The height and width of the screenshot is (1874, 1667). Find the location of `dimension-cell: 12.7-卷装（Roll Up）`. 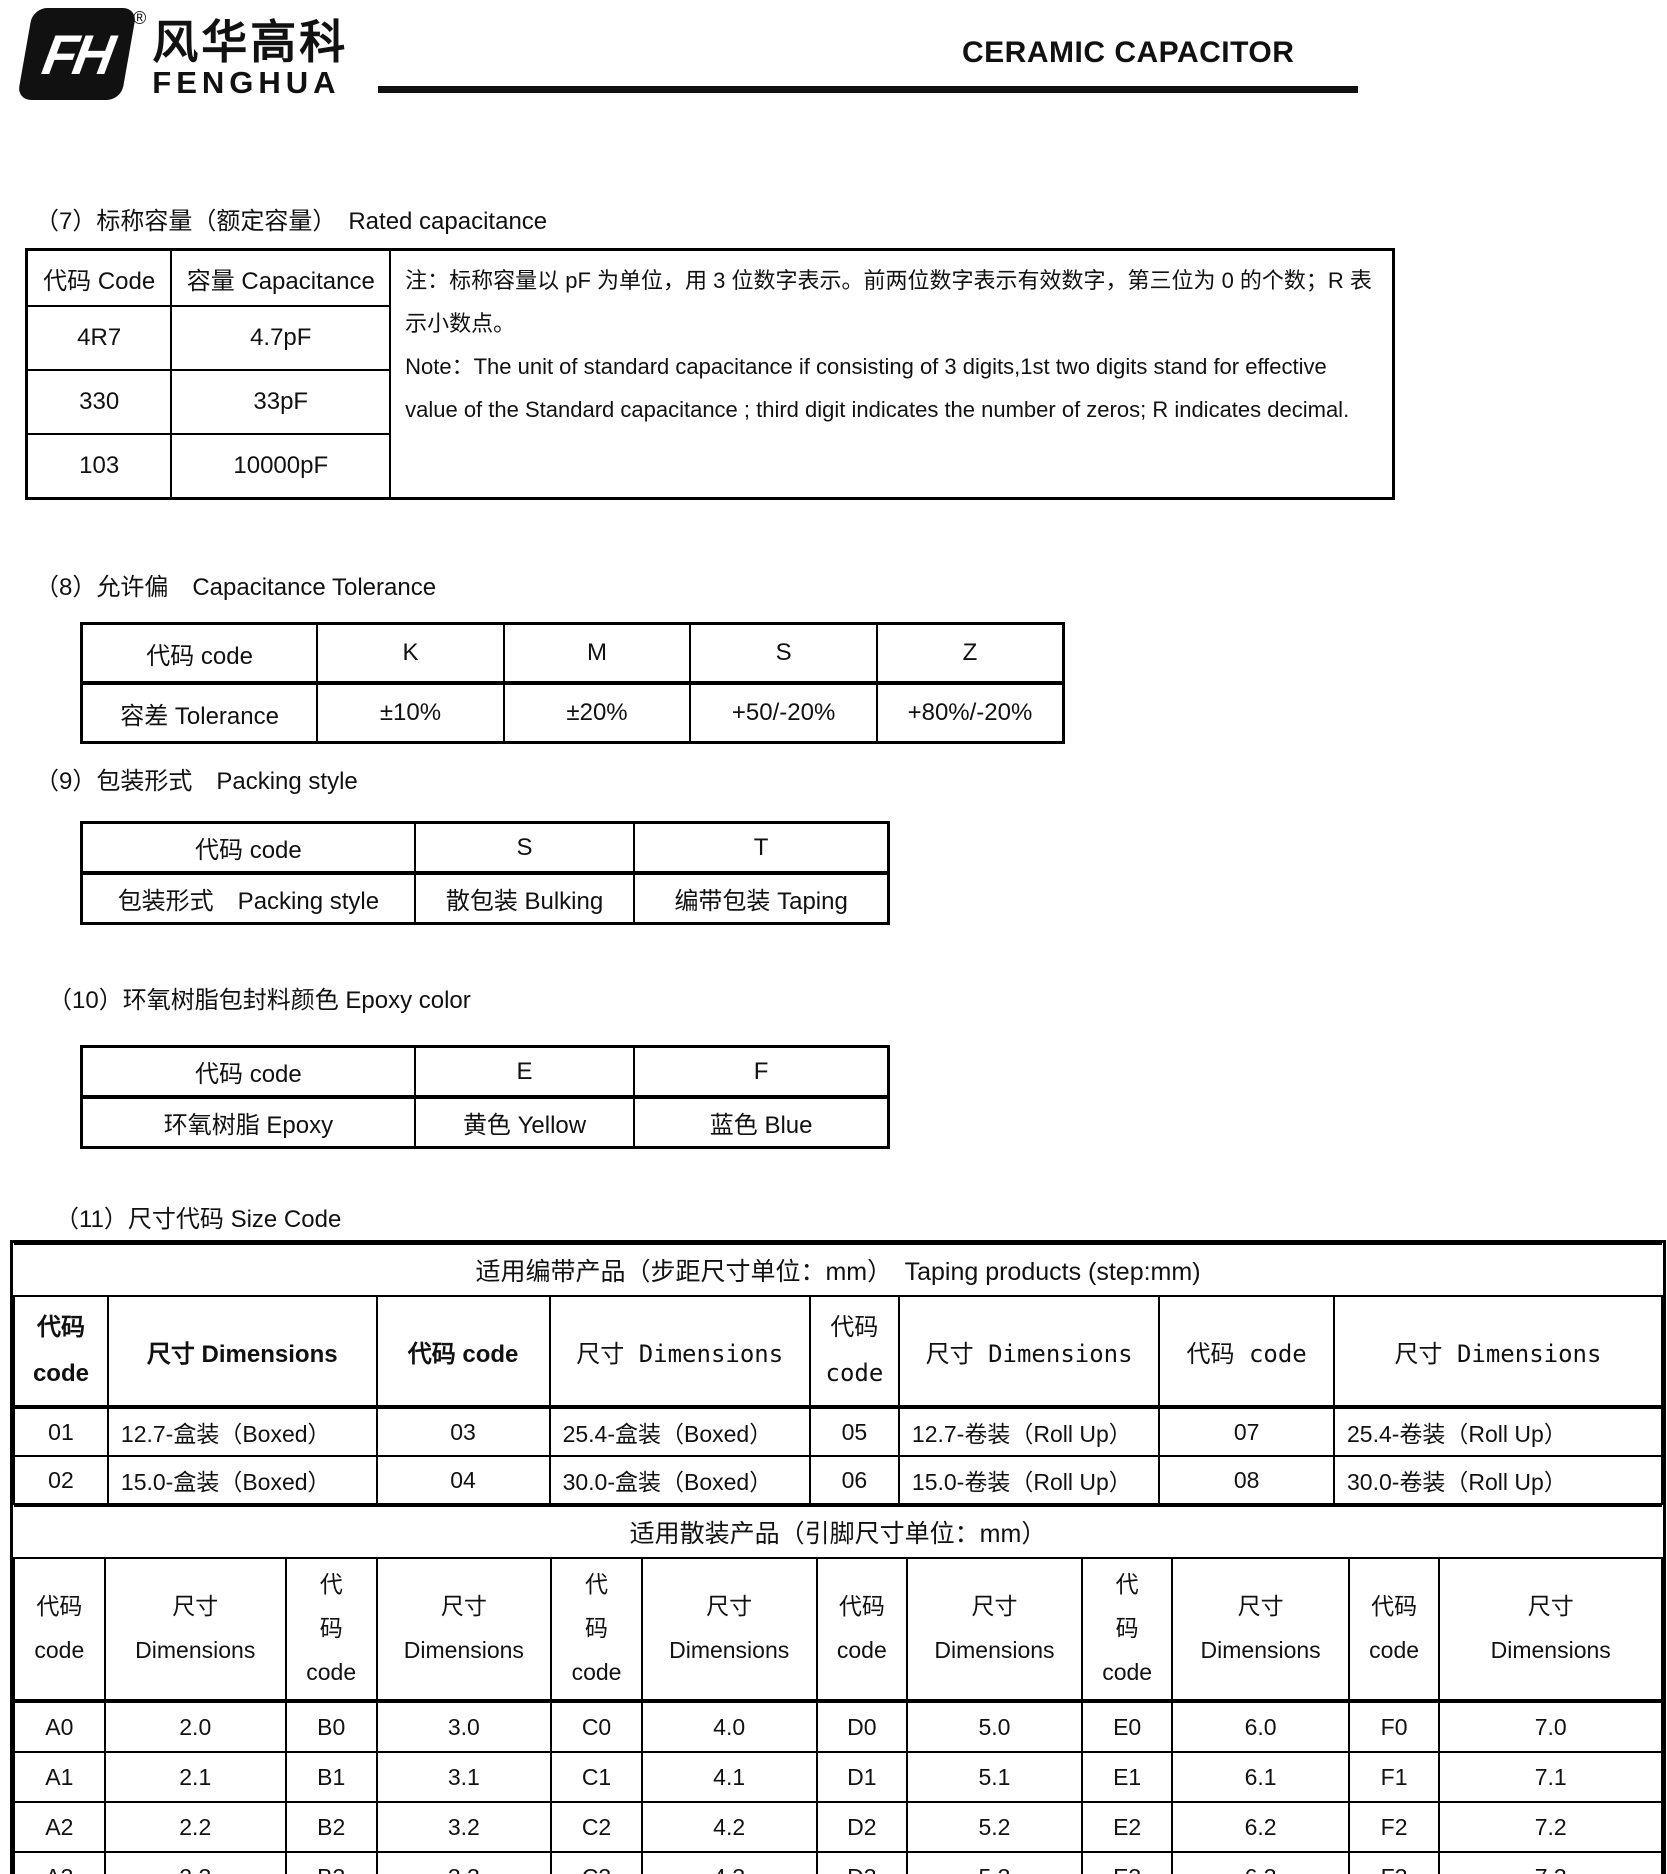

dimension-cell: 12.7-卷装（Roll Up） is located at coordinates (1029, 1431).